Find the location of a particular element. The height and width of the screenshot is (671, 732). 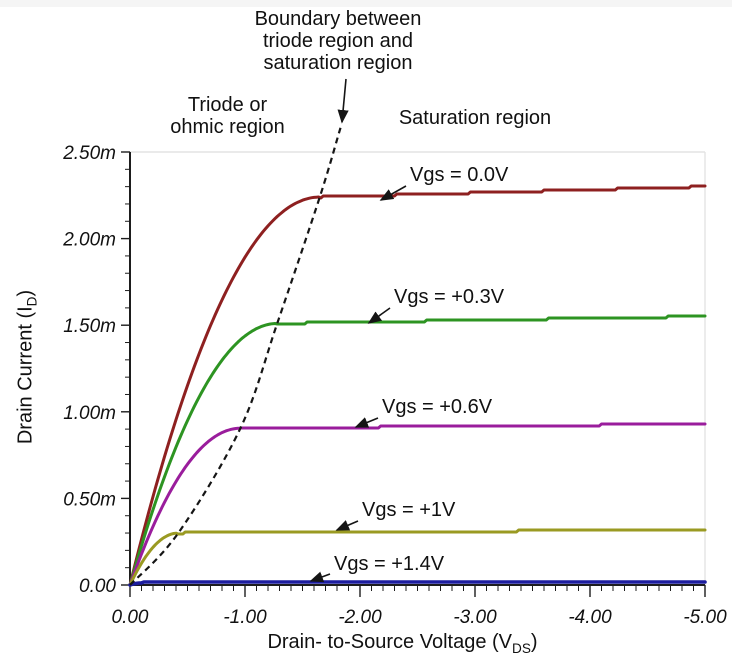

y-tick-label: 2.00m is located at coordinates (89, 240).